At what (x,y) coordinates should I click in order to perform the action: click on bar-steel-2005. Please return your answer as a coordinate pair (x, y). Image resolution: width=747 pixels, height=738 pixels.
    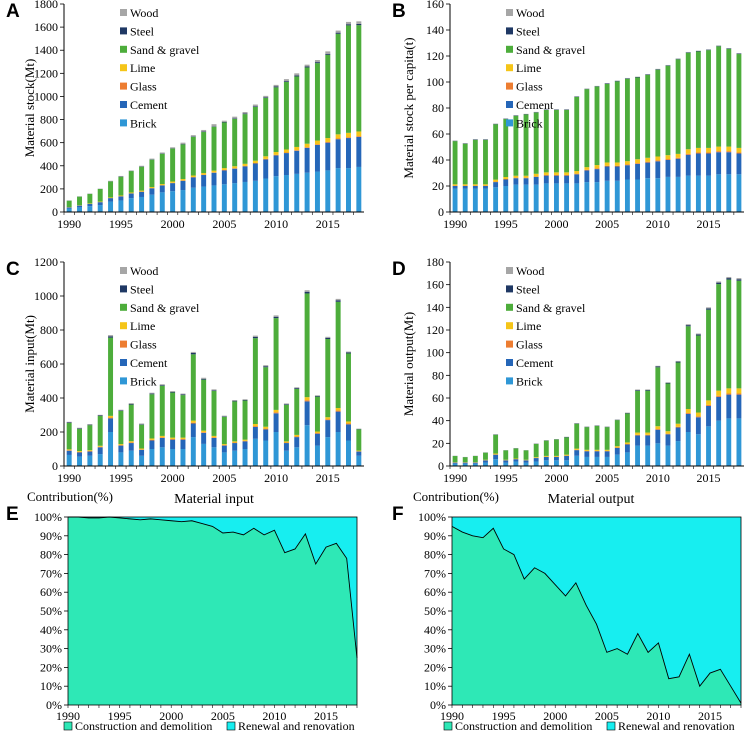
    Looking at the image, I should click on (224, 416).